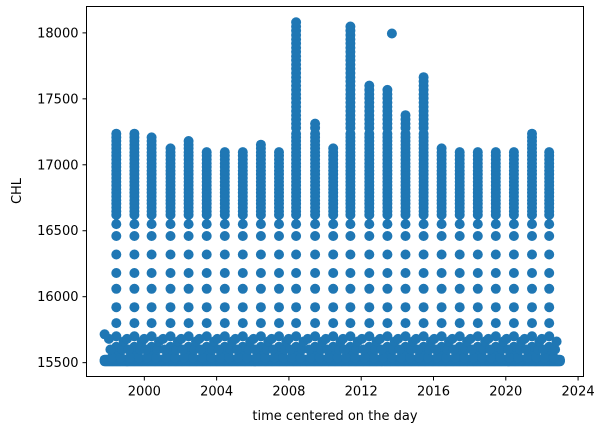 The width and height of the screenshot is (602, 432). I want to click on x-tick-label: 2020, so click(505, 392).